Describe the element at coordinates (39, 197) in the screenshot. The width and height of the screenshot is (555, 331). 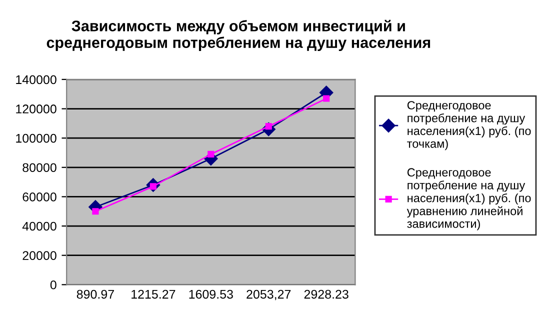
I see `y-tick-label: 60000` at that location.